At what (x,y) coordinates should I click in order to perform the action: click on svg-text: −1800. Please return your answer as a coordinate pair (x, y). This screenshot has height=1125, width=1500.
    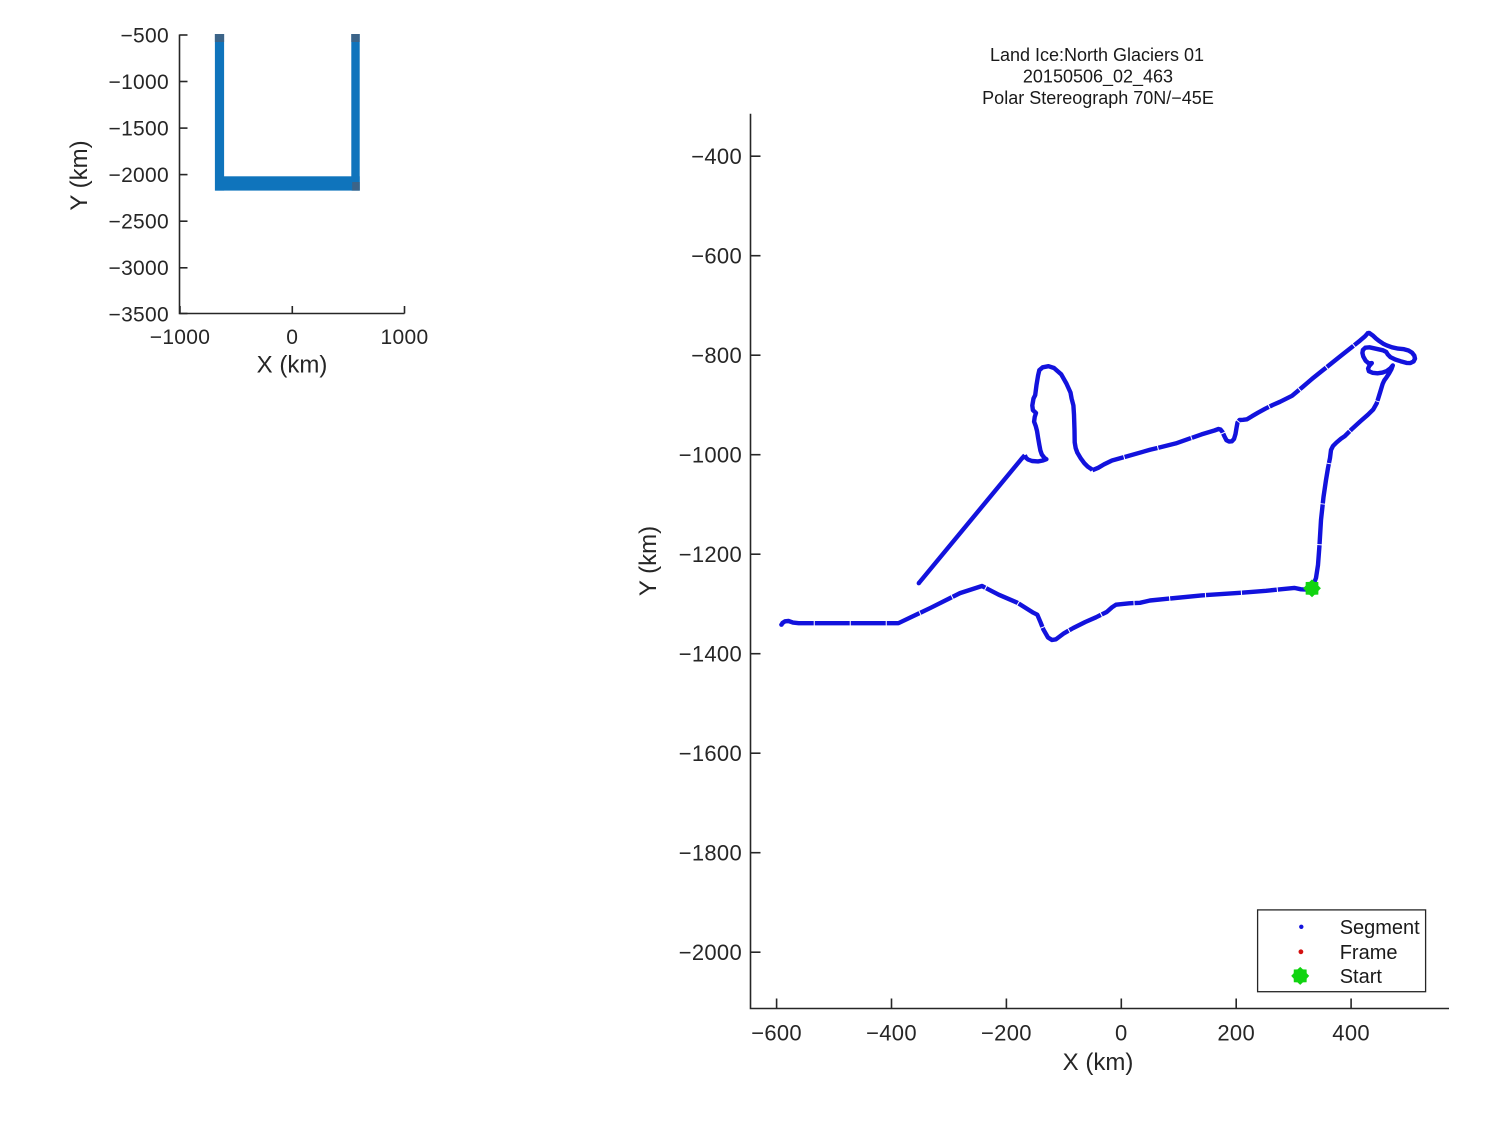
    Looking at the image, I should click on (710, 852).